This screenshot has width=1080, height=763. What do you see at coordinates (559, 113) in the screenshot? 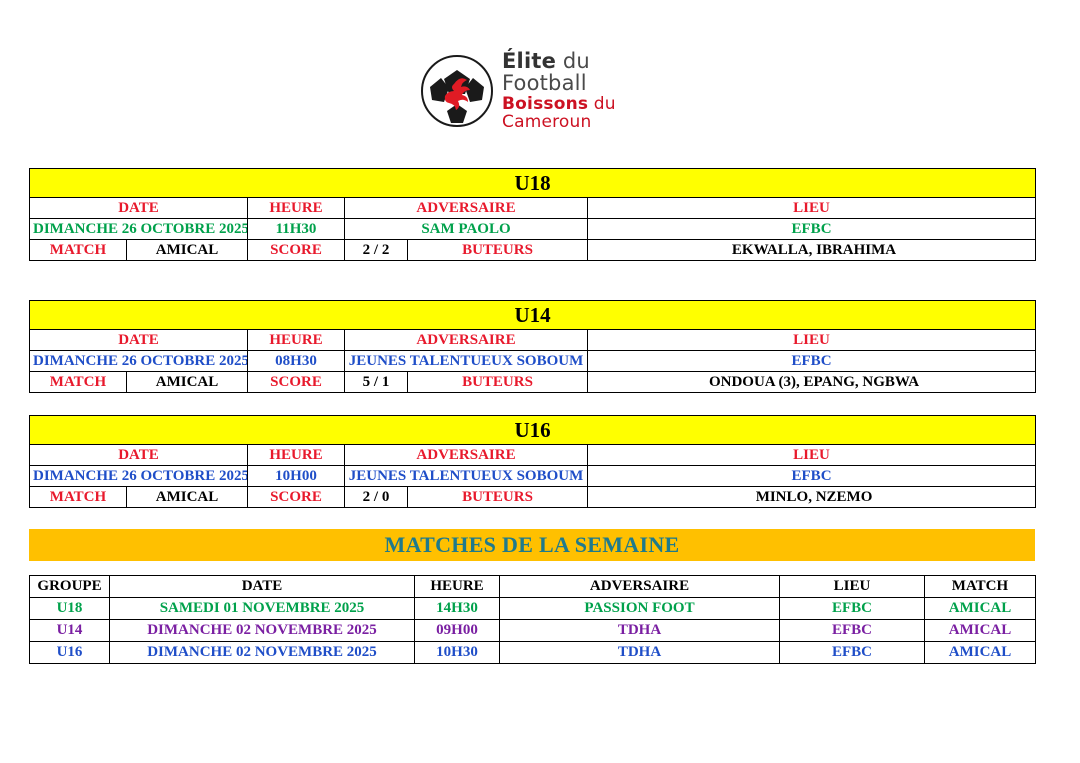
I see `brand-line-2: Boissons du Cameroun` at bounding box center [559, 113].